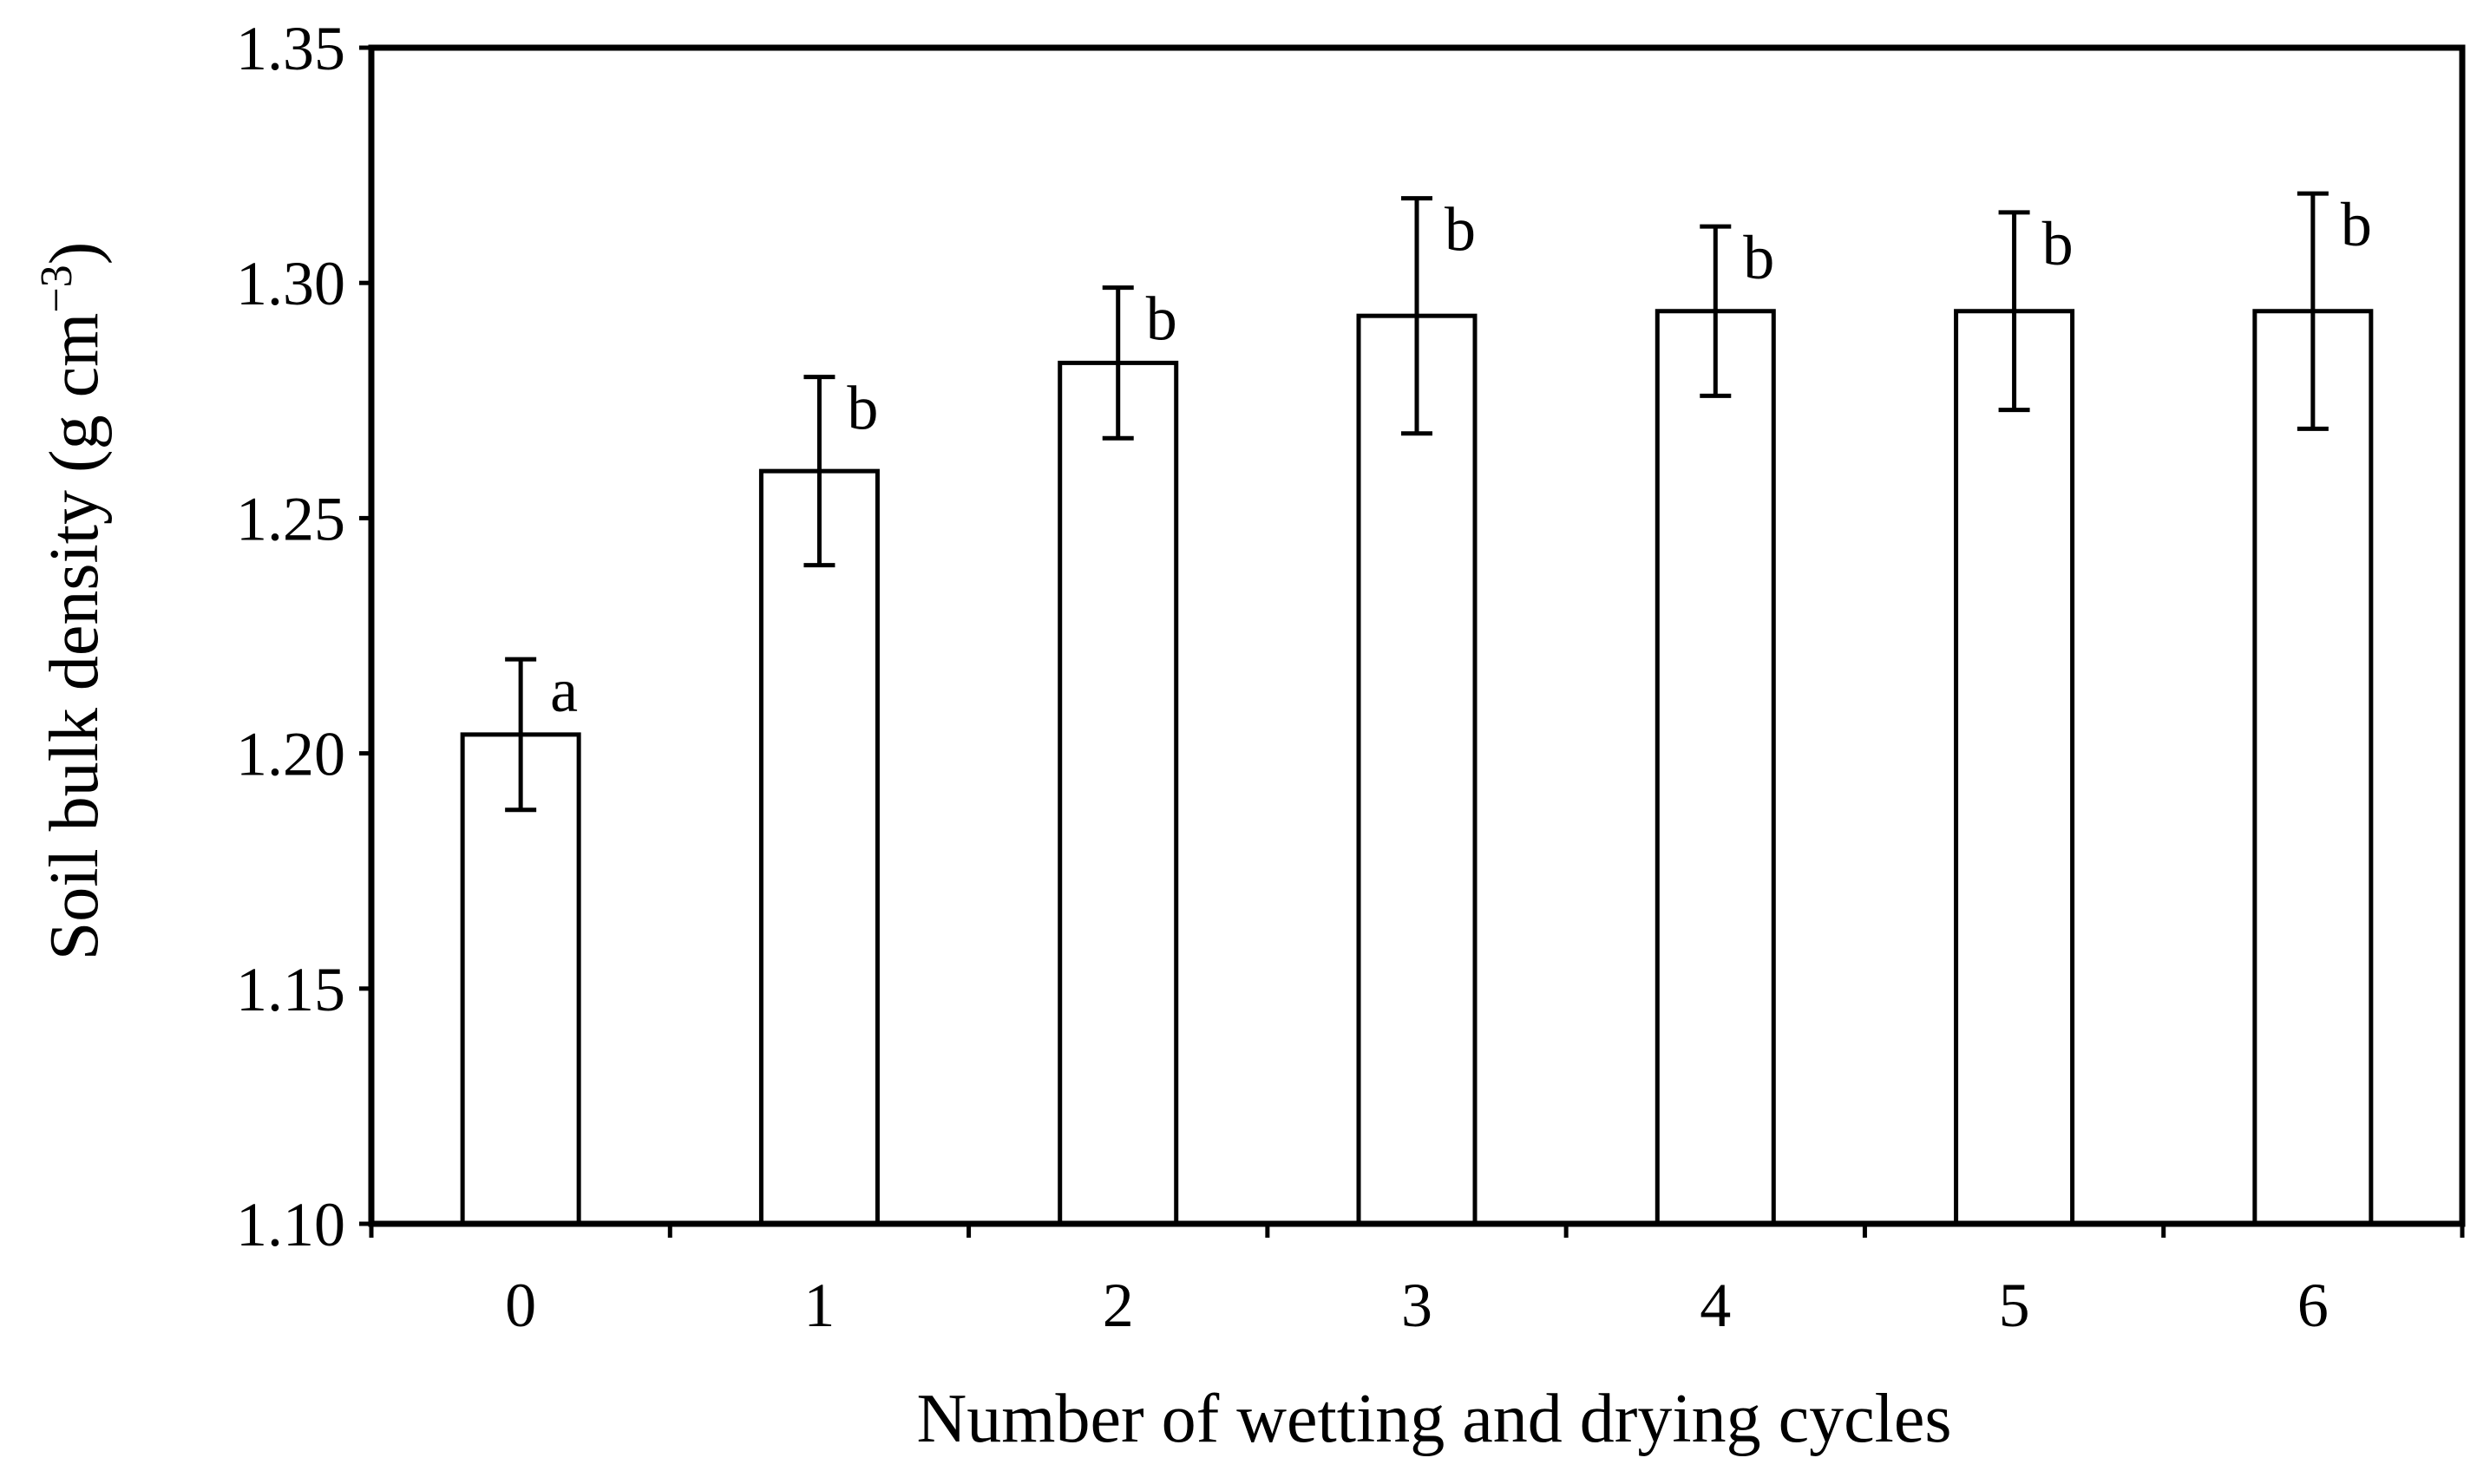 The height and width of the screenshot is (1484, 2490). What do you see at coordinates (1118, 1306) in the screenshot?
I see `x-tick-label-2: 2` at bounding box center [1118, 1306].